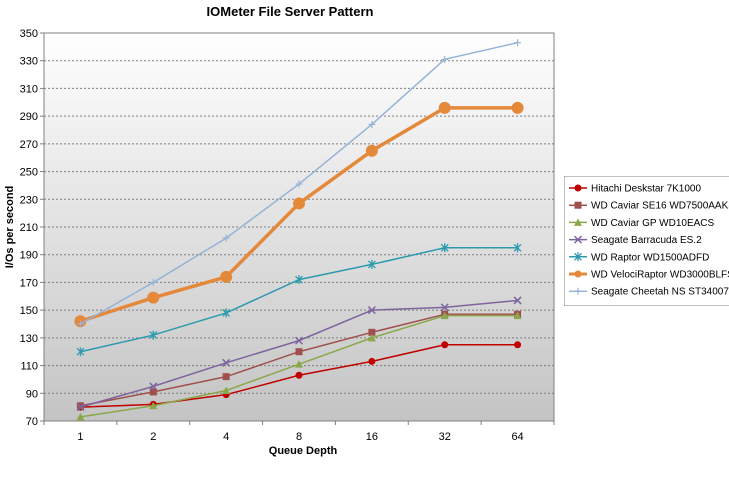  Describe the element at coordinates (445, 437) in the screenshot. I see `x-tick-label: 32` at that location.